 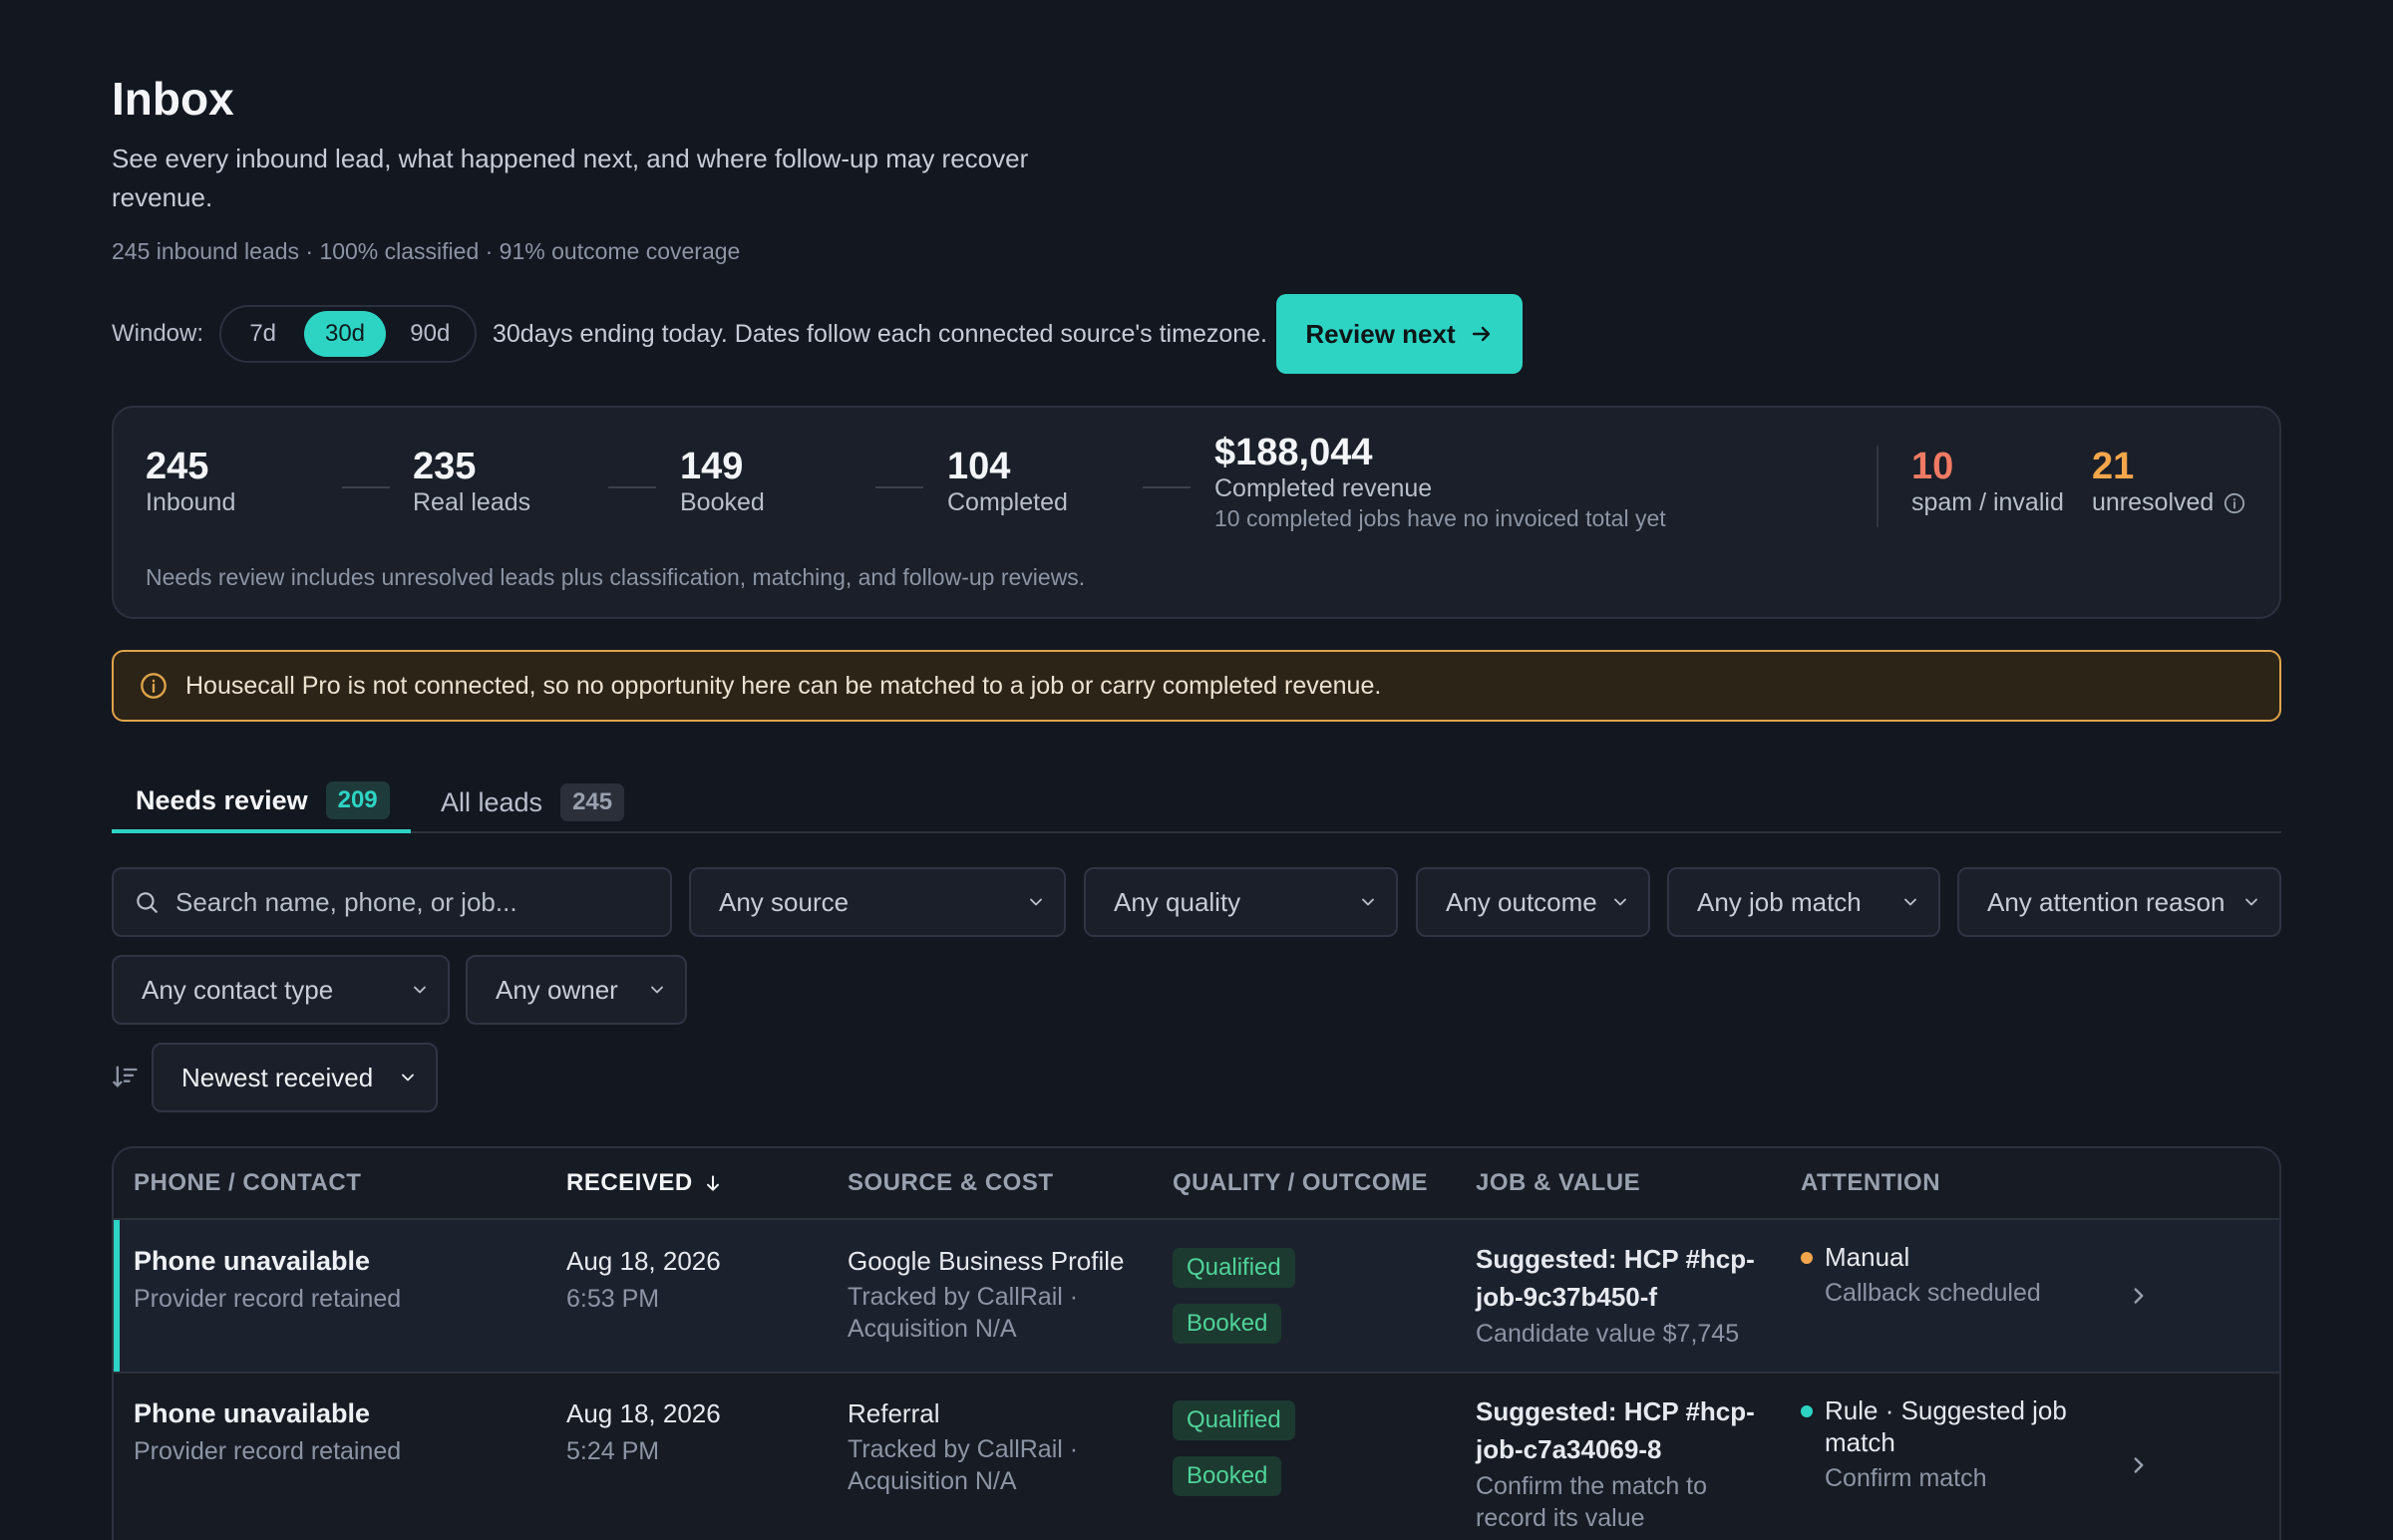 I want to click on tabs-divider, so click(x=1196, y=832).